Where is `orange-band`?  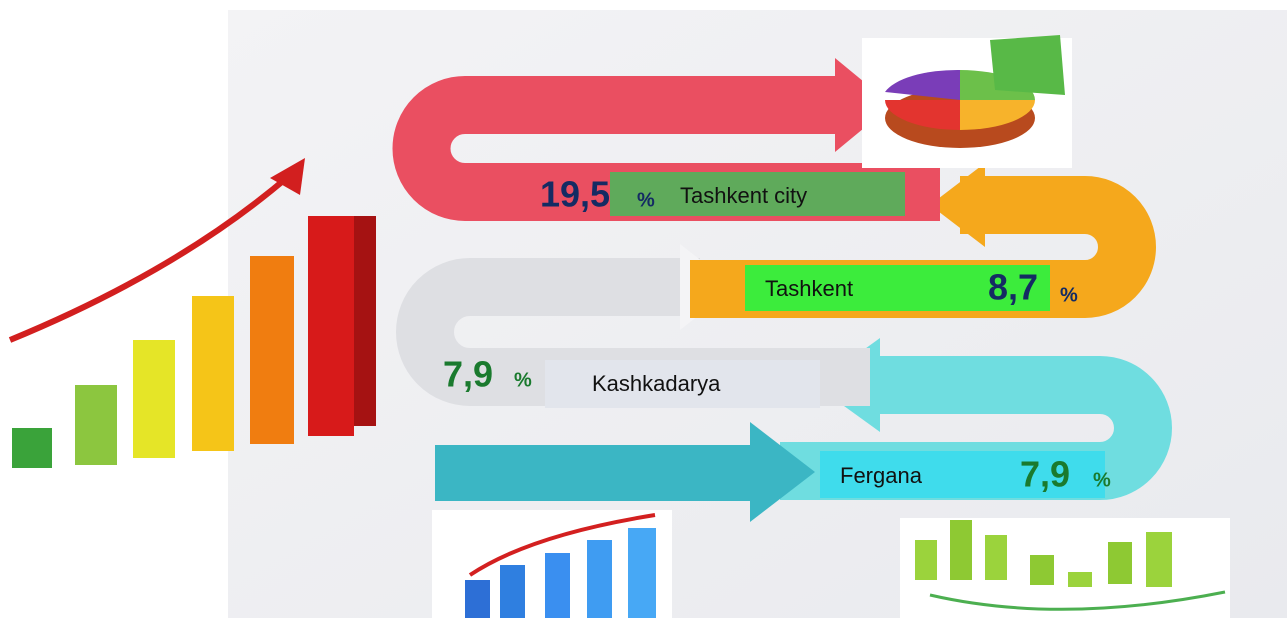
orange-band is located at coordinates (923, 247).